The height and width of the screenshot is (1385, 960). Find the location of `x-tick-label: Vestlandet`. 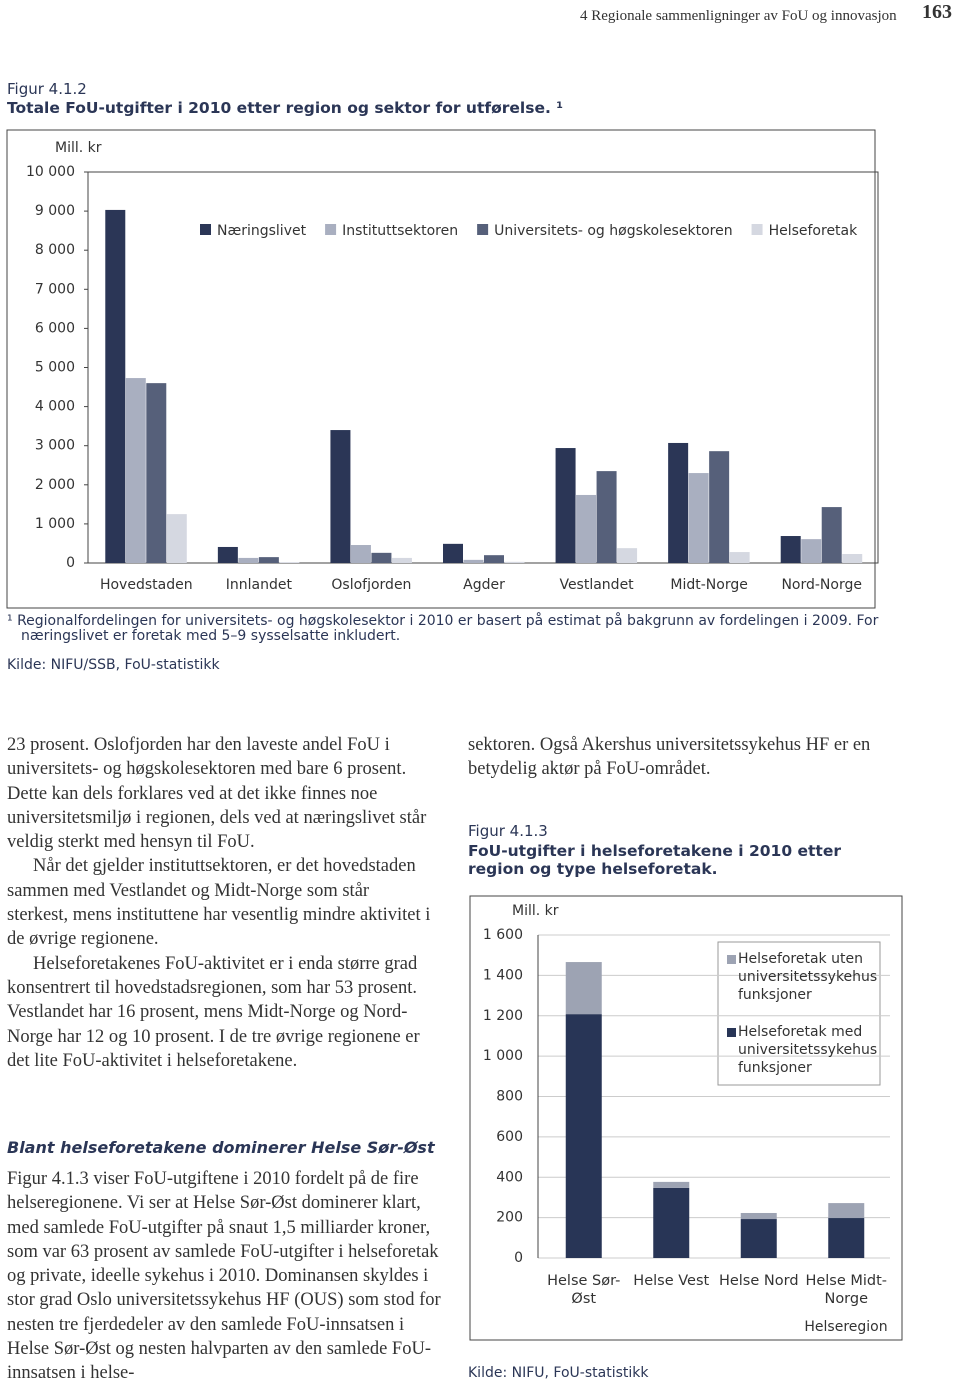

x-tick-label: Vestlandet is located at coordinates (596, 585).